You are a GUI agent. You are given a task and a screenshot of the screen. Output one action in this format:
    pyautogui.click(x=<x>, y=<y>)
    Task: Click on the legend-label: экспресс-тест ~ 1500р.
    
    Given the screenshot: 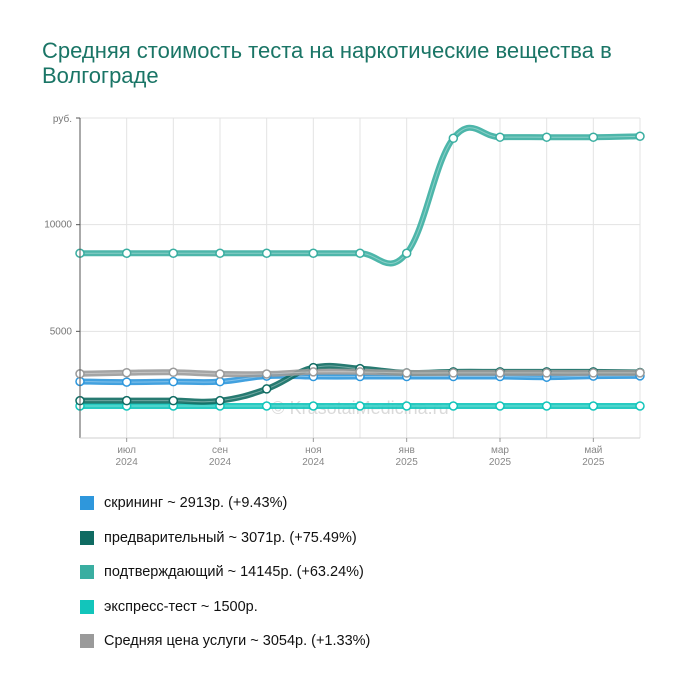 What is the action you would take?
    pyautogui.click(x=181, y=606)
    